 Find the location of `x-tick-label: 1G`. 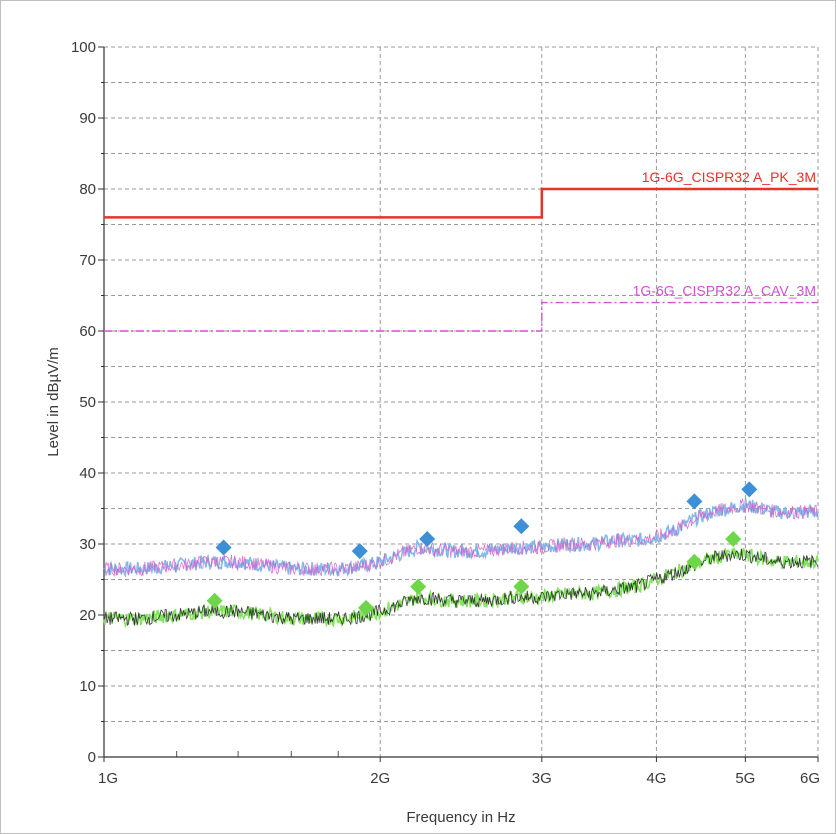

x-tick-label: 1G is located at coordinates (108, 778).